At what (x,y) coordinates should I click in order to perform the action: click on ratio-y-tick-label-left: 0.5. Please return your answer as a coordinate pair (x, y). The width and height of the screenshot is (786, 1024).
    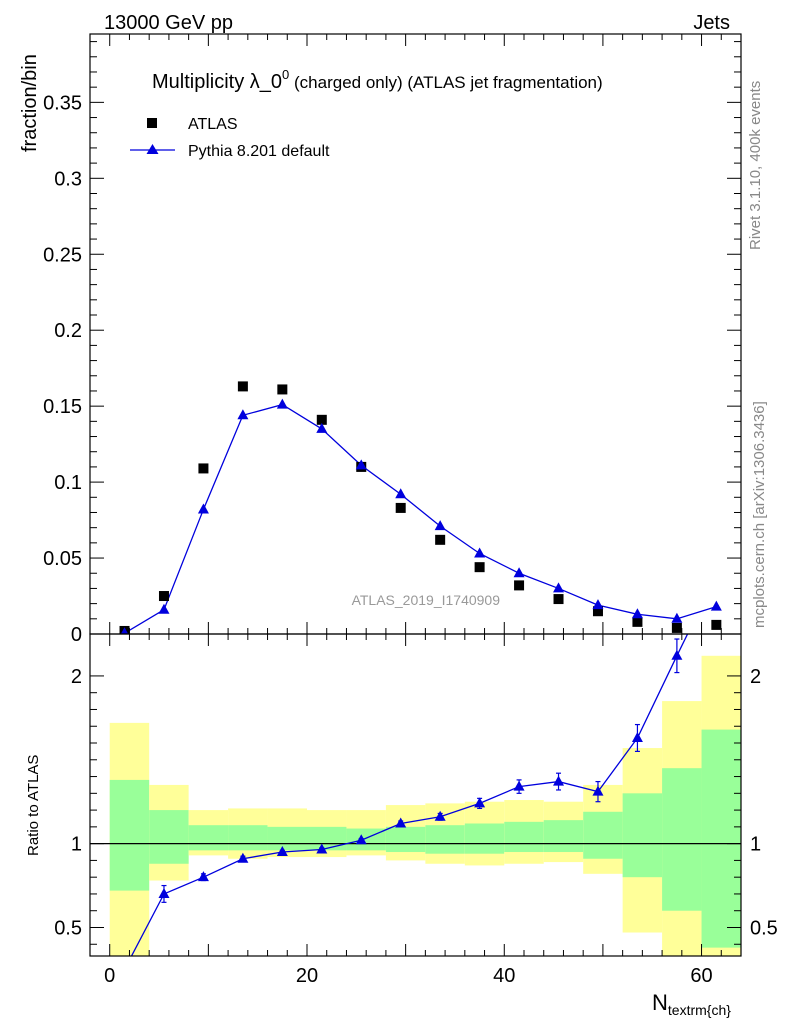
    Looking at the image, I should click on (68, 928).